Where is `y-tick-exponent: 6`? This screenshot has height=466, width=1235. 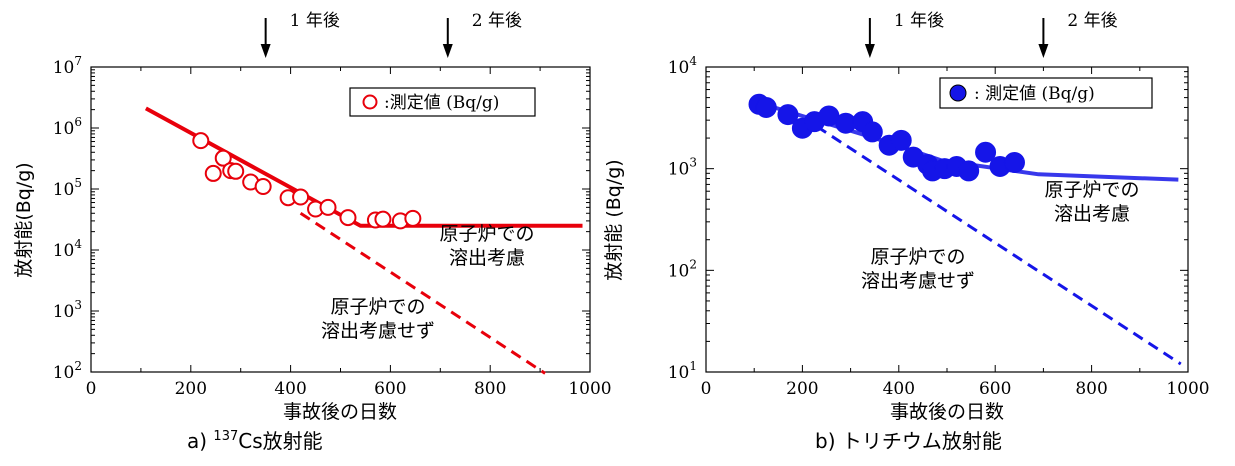
y-tick-exponent: 6 is located at coordinates (78, 122).